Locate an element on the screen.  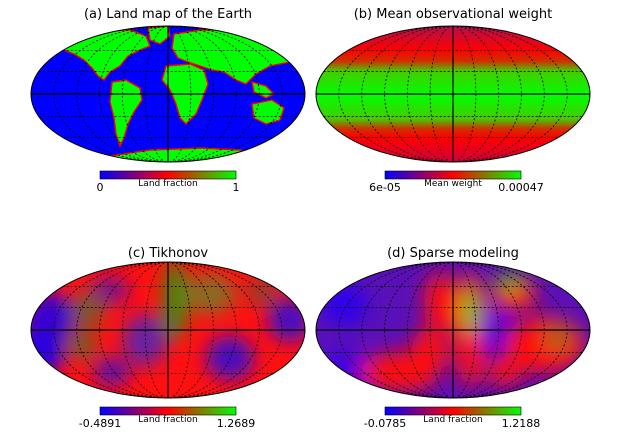
panel-a-colorbar is located at coordinates (168, 175).